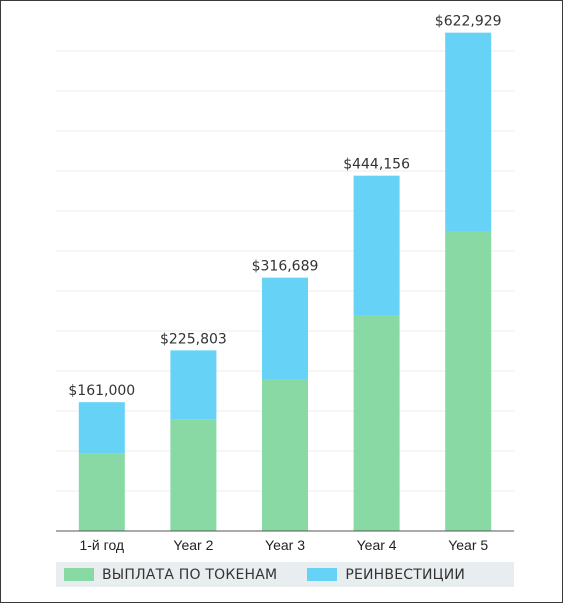 The image size is (563, 603). What do you see at coordinates (79, 574) in the screenshot?
I see `legend-swatch-payout` at bounding box center [79, 574].